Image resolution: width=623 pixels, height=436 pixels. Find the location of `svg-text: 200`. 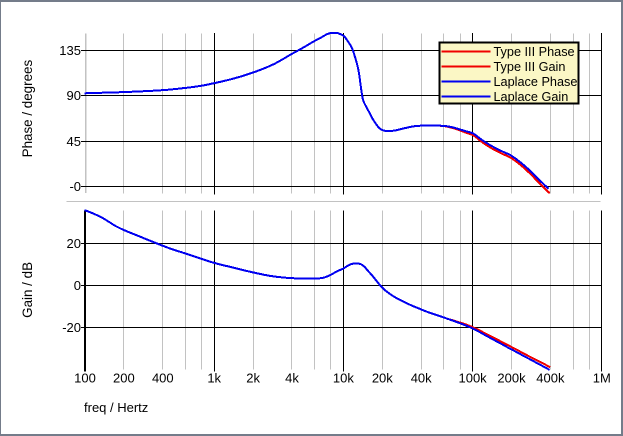

svg-text: 200 is located at coordinates (124, 378).